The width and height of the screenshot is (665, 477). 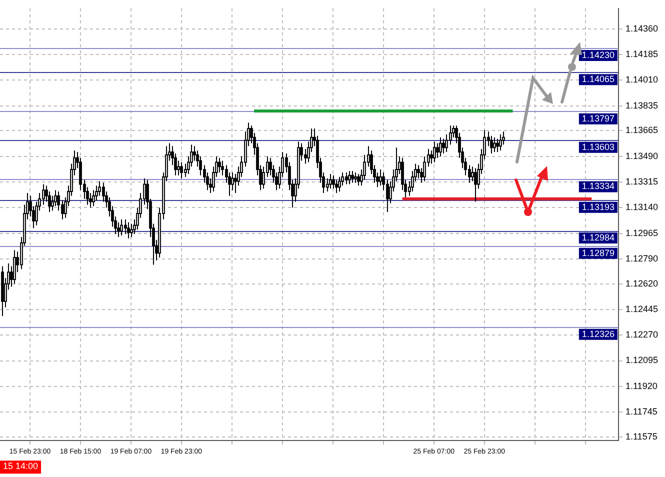 I want to click on ref-line-label: 1.13193, so click(x=598, y=207).